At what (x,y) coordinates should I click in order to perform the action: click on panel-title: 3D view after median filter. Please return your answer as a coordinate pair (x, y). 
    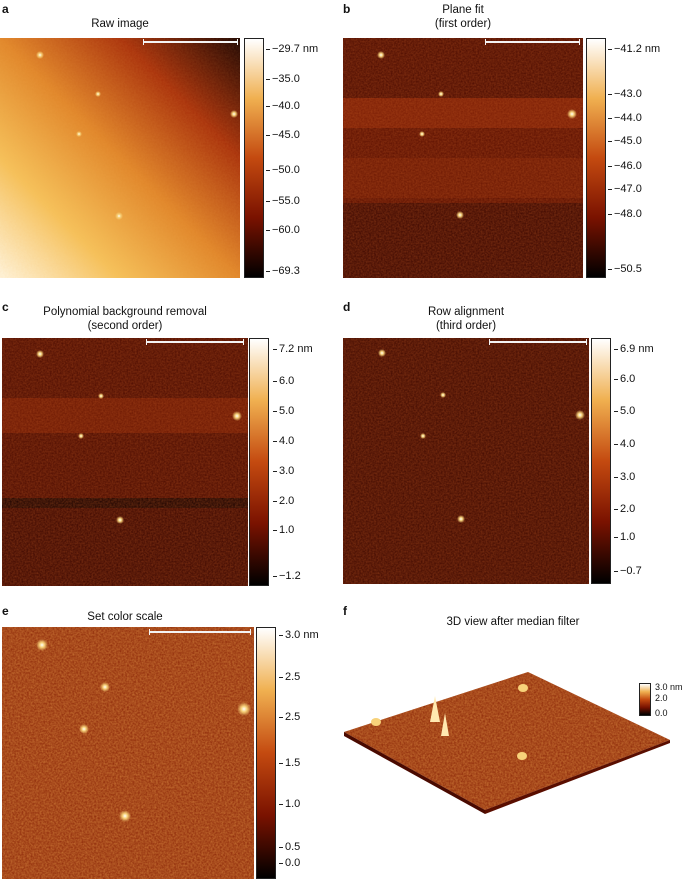
    Looking at the image, I should click on (513, 622).